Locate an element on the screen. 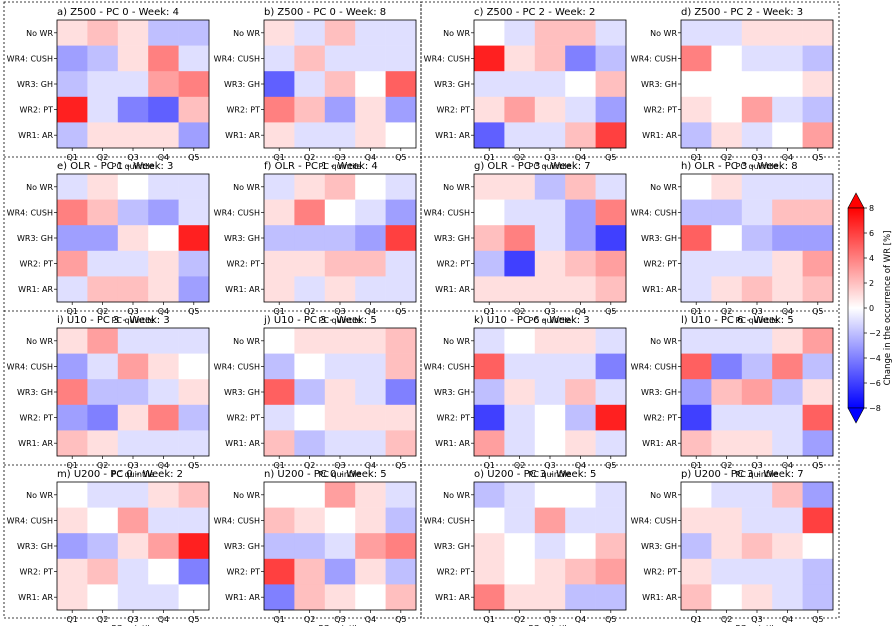 This screenshot has width=896, height=626. panel-title: a) Z500 - PC 0 - Week: 4 is located at coordinates (118, 12).